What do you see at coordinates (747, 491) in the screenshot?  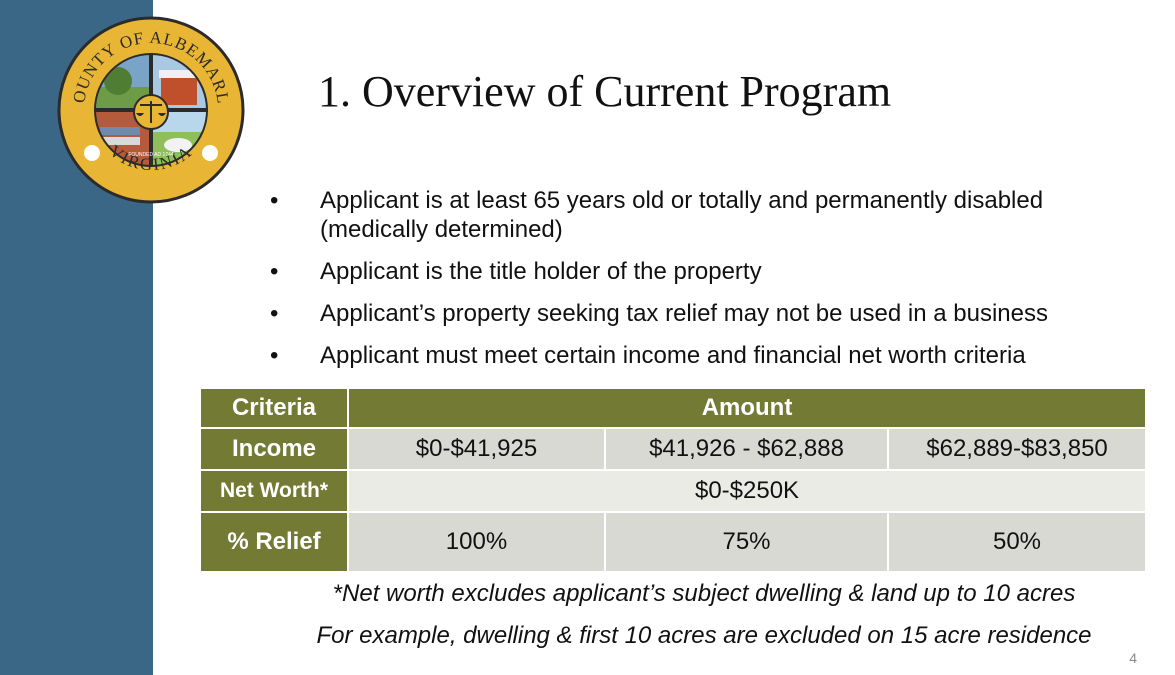 I see `net-worth-value: $0-$250K` at bounding box center [747, 491].